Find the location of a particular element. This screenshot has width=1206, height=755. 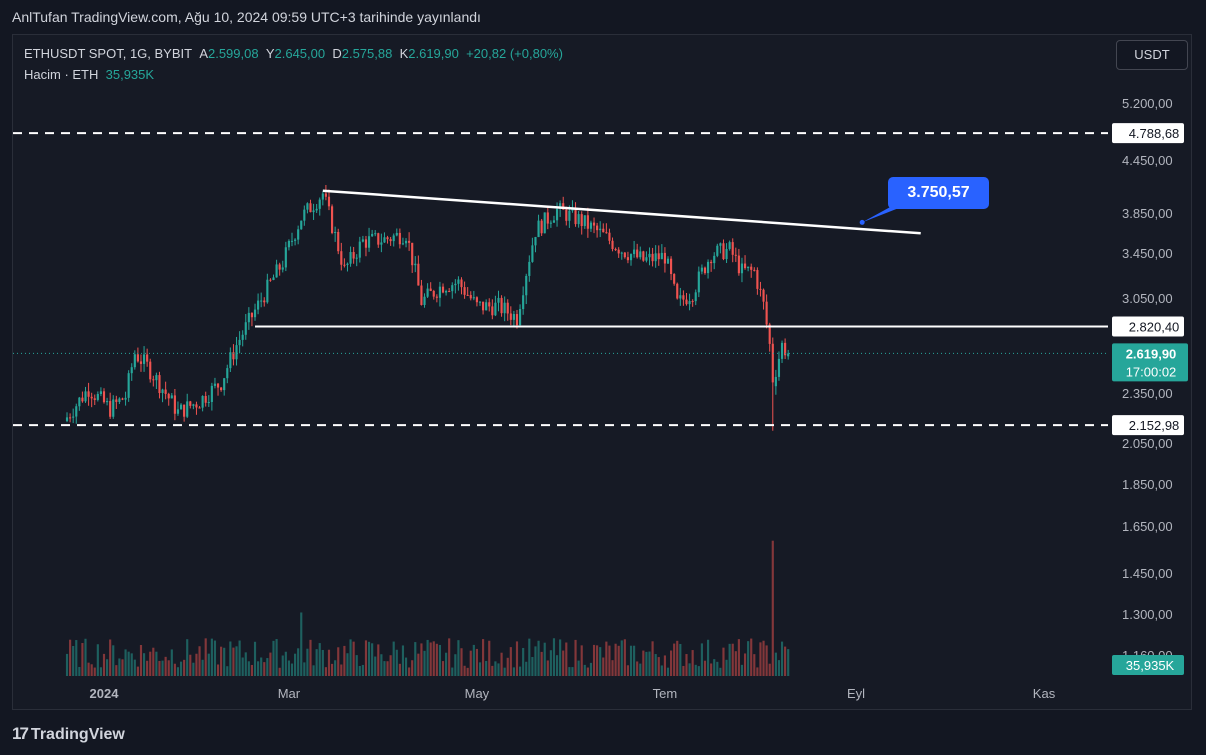

price-line-label-bg is located at coordinates (1148, 425).